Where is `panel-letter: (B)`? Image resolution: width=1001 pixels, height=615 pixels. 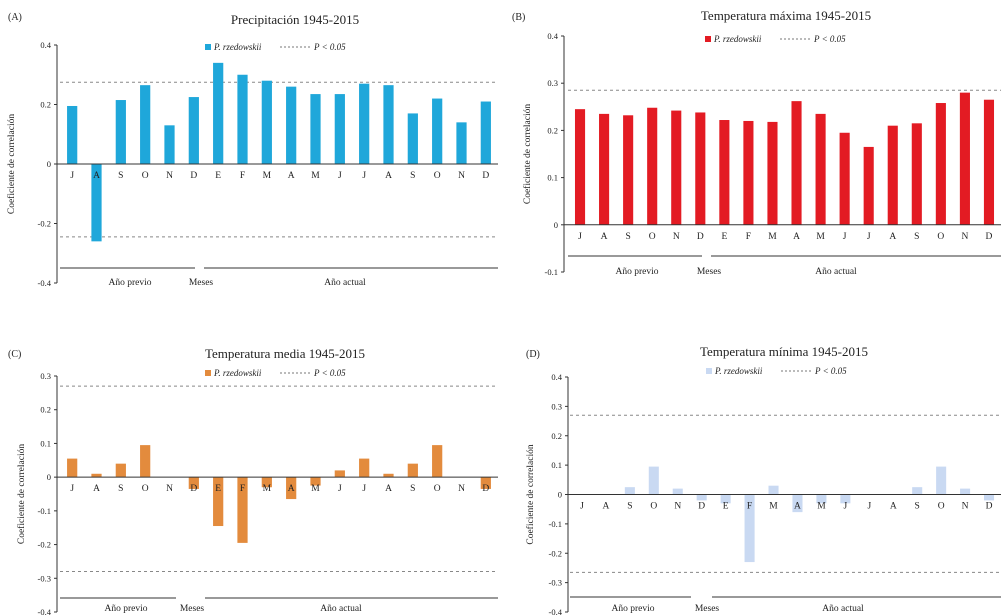 panel-letter: (B) is located at coordinates (518, 17).